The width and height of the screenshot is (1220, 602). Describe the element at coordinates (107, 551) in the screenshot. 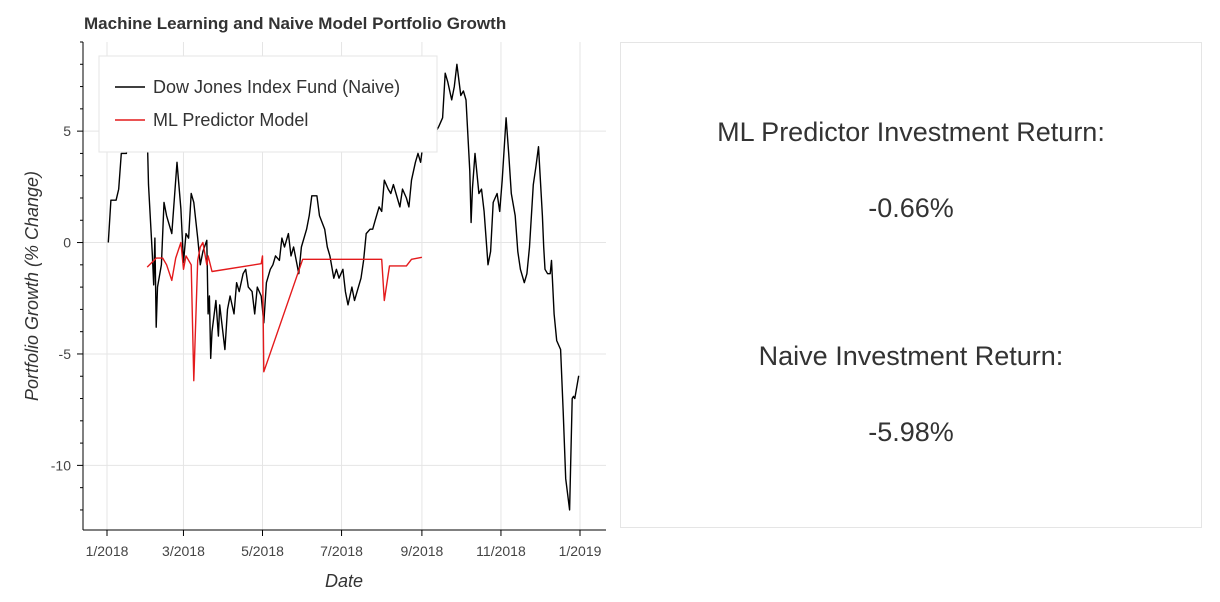

I see `x-tick-label: 1/2018` at that location.